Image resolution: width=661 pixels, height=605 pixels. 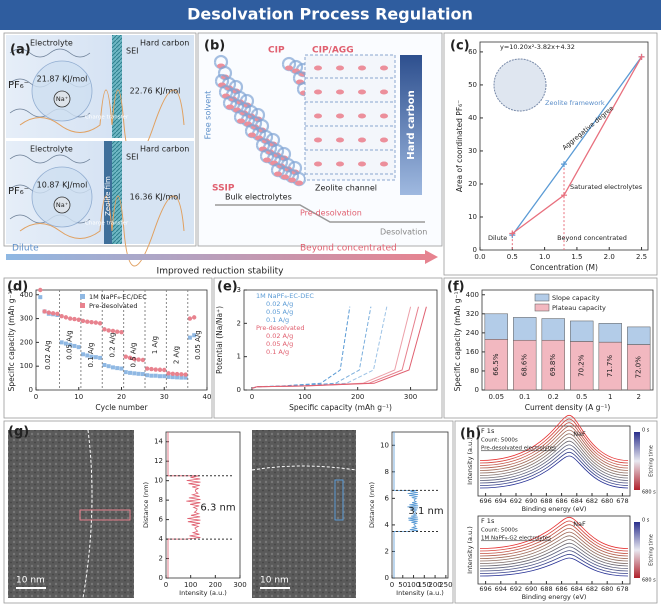 I want to click on marker, so click(x=641, y=56).